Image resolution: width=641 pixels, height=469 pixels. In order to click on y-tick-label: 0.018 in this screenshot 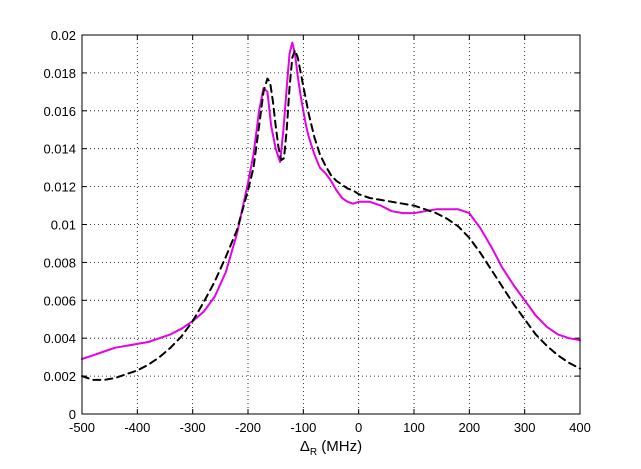, I will do `click(59, 73)`.